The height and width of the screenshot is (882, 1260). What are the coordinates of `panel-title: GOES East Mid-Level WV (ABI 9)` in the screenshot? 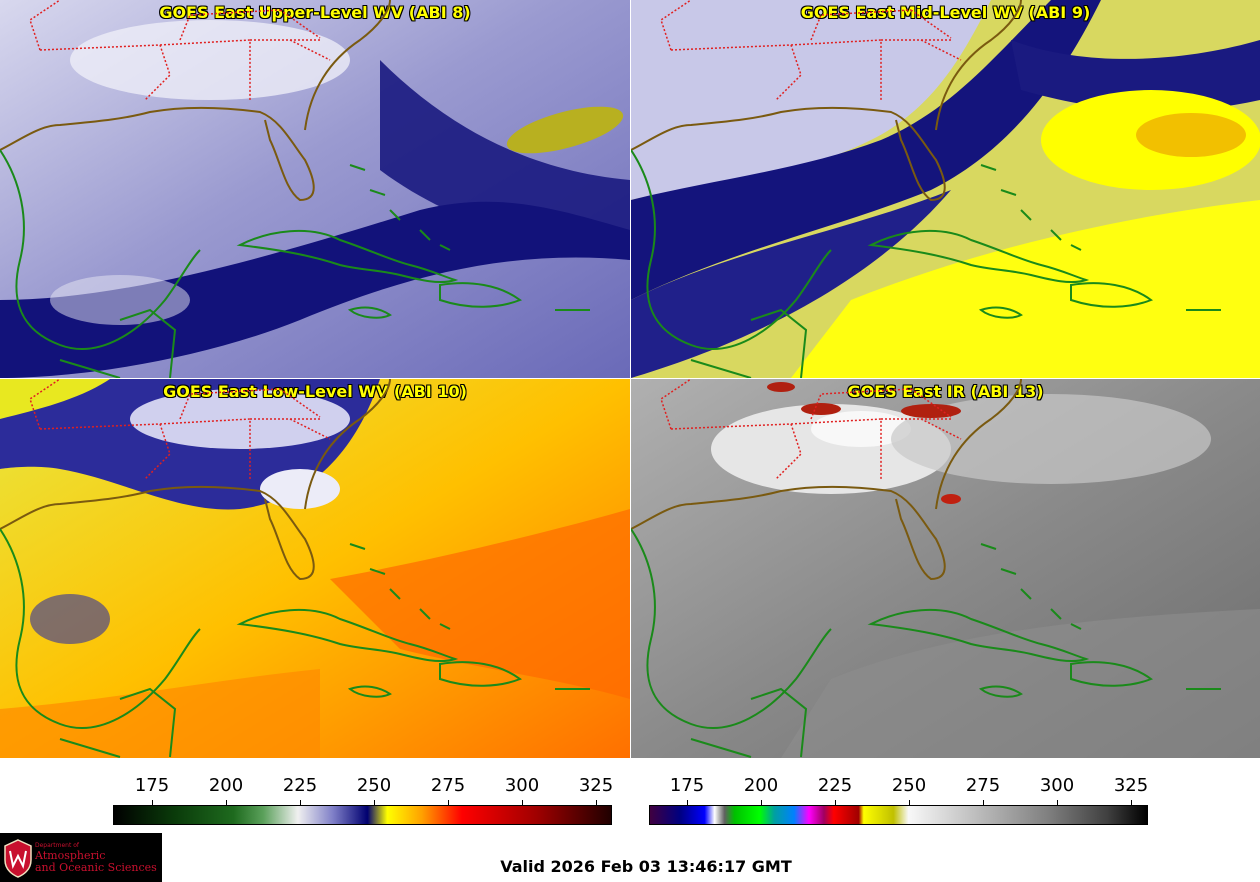 It's located at (945, 12).